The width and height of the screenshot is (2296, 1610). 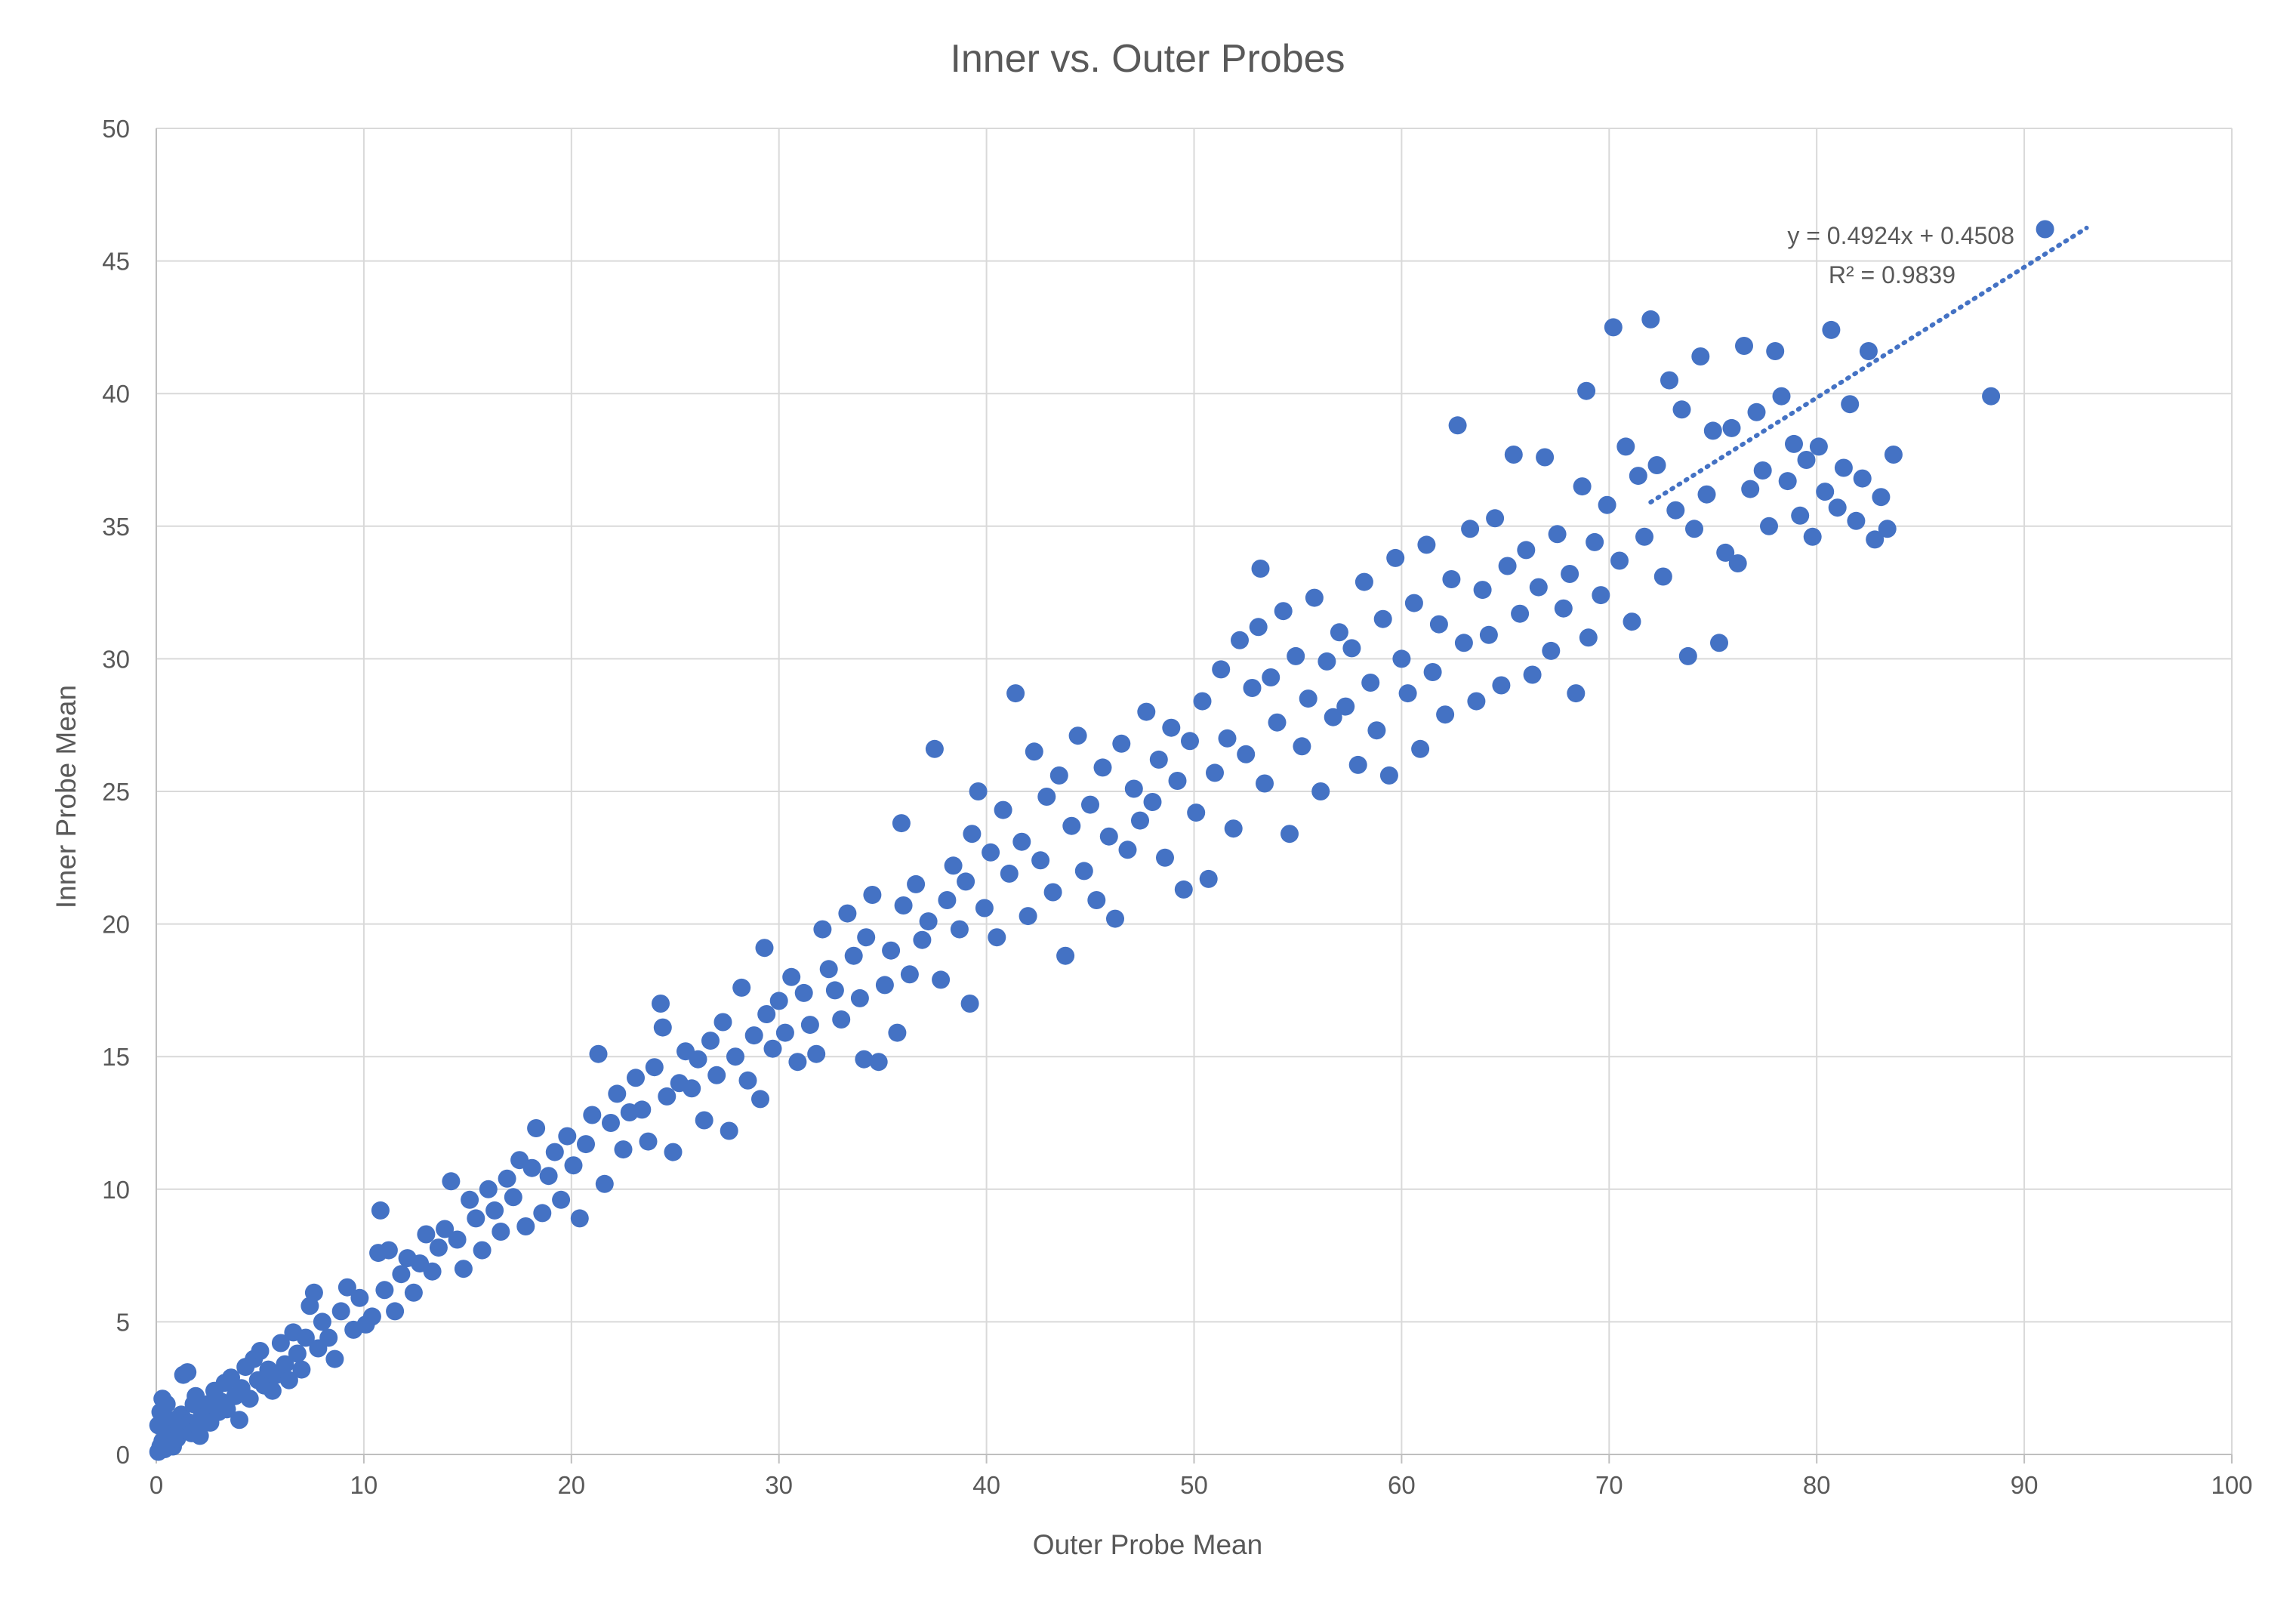 What do you see at coordinates (2025, 1485) in the screenshot?
I see `x-tick-label: 90` at bounding box center [2025, 1485].